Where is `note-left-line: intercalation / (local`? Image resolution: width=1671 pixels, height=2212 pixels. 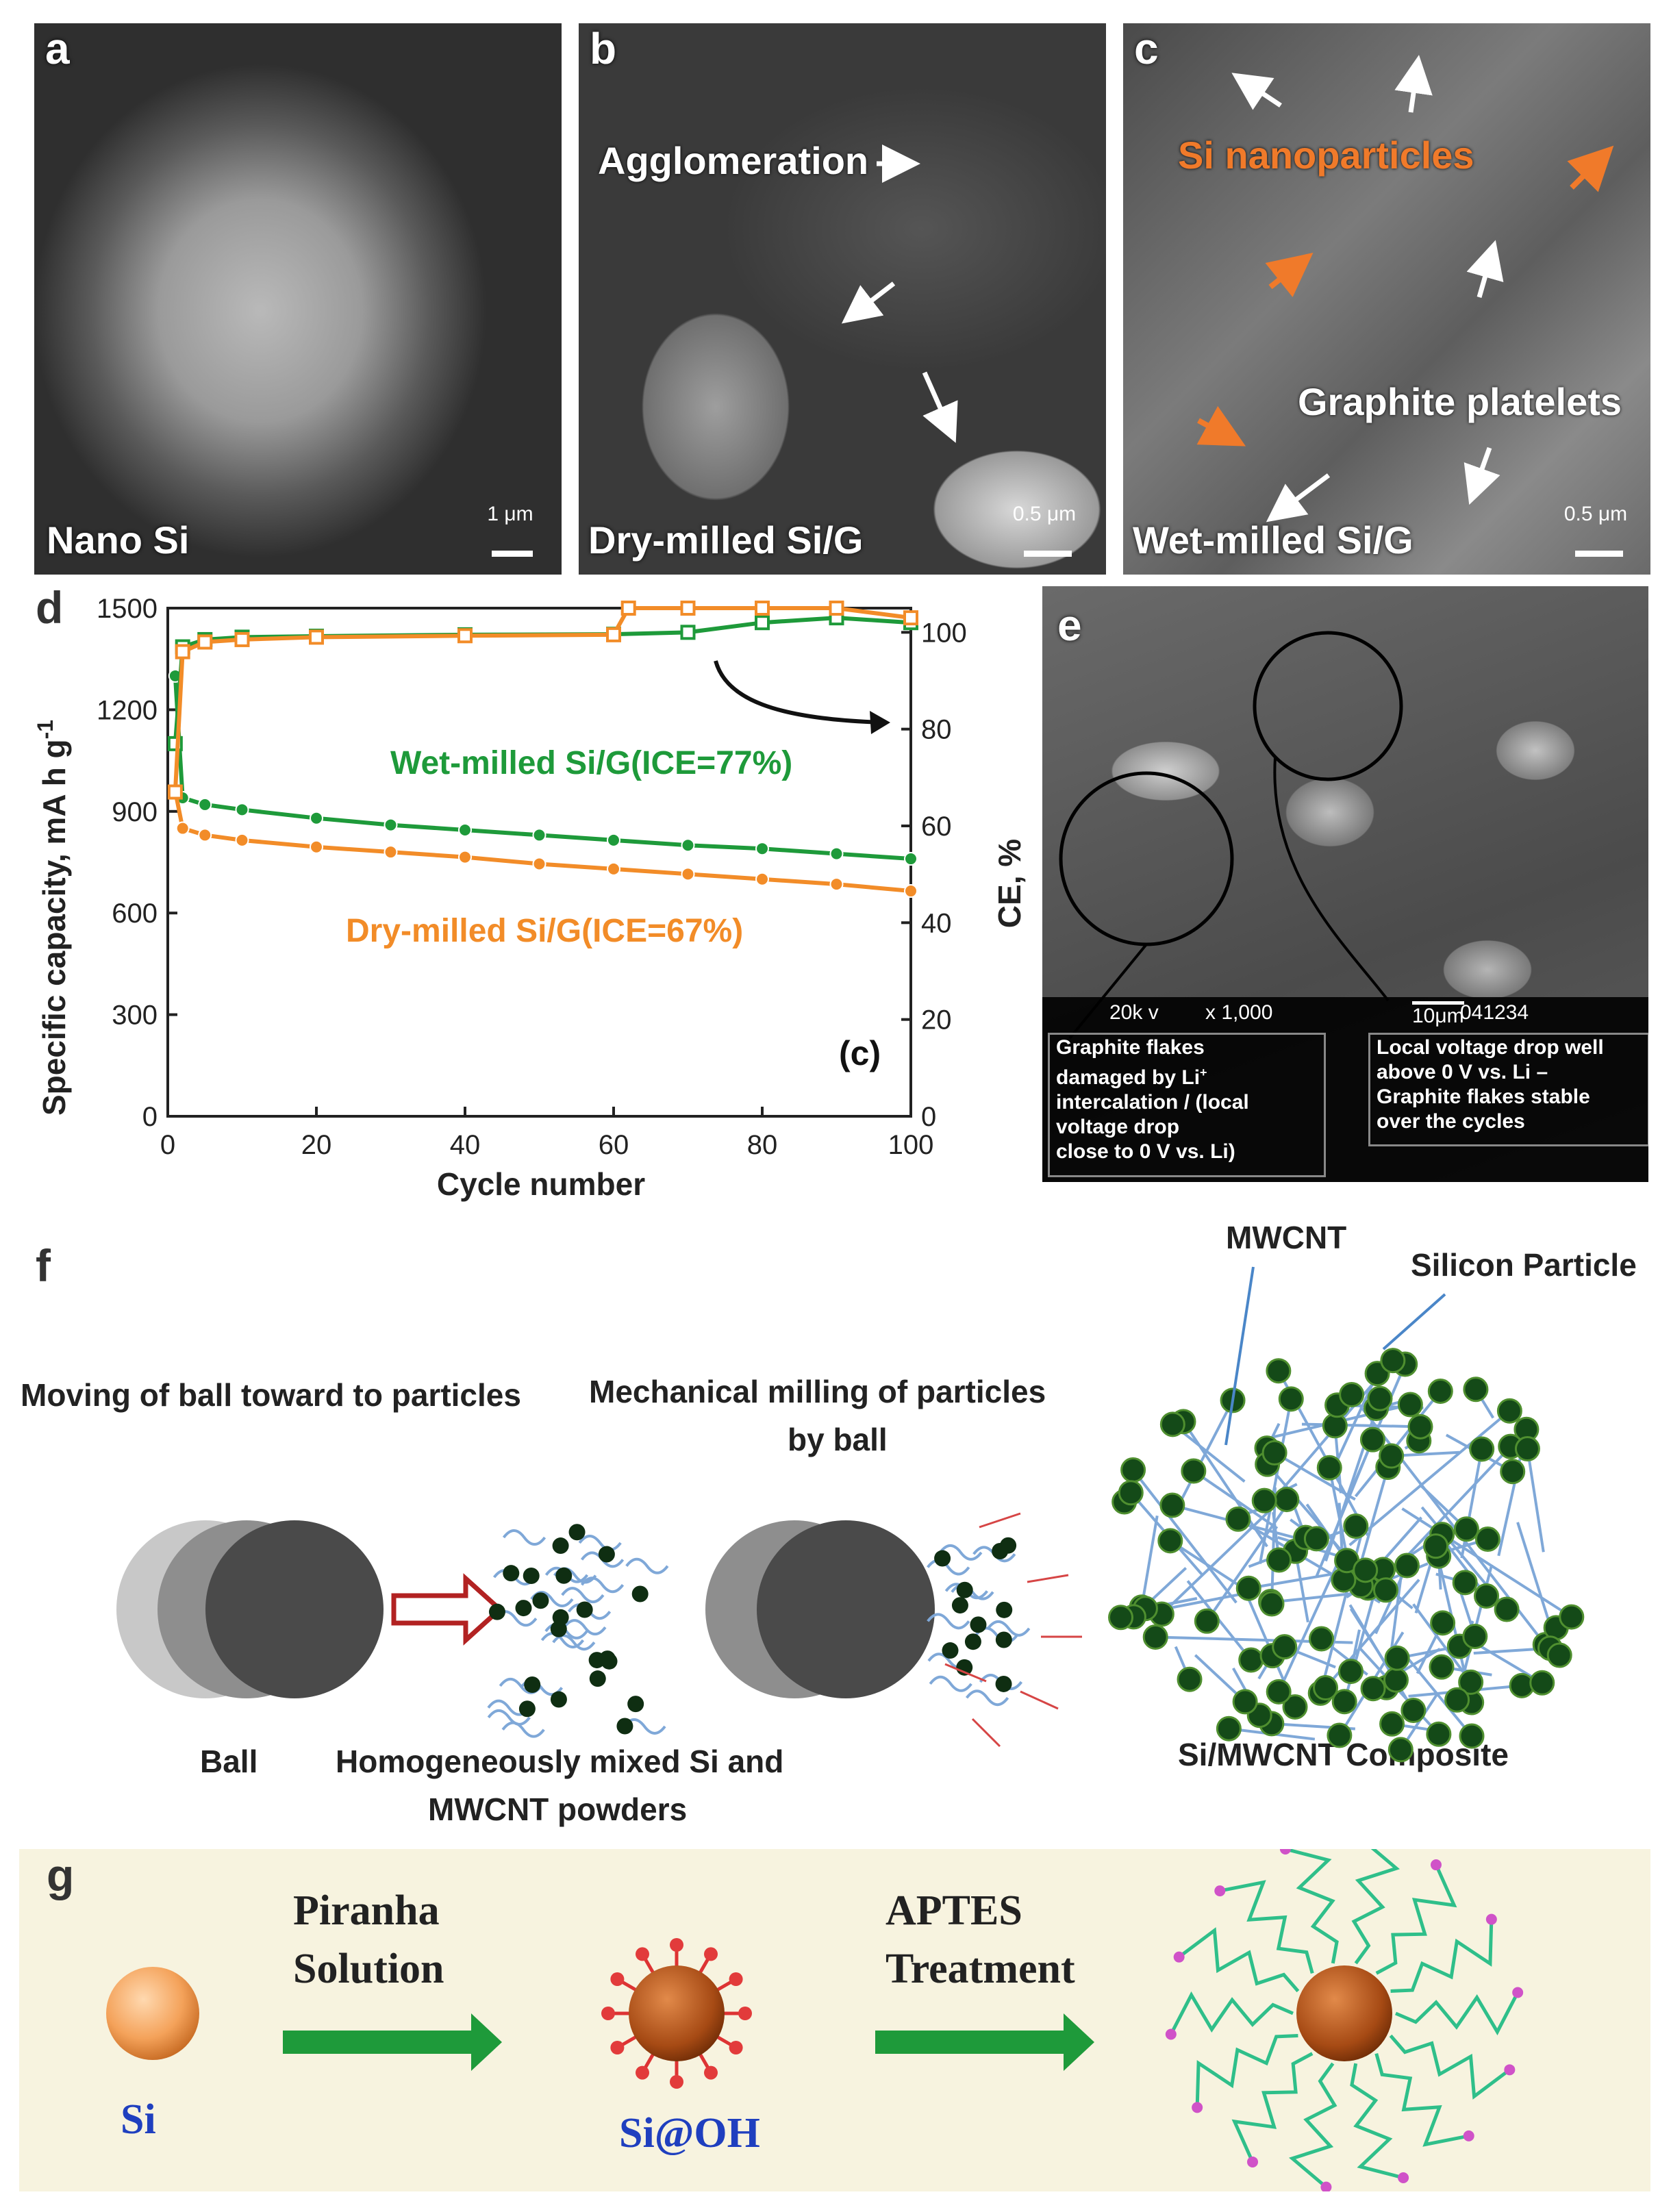 note-left-line: intercalation / (local is located at coordinates (1152, 1102).